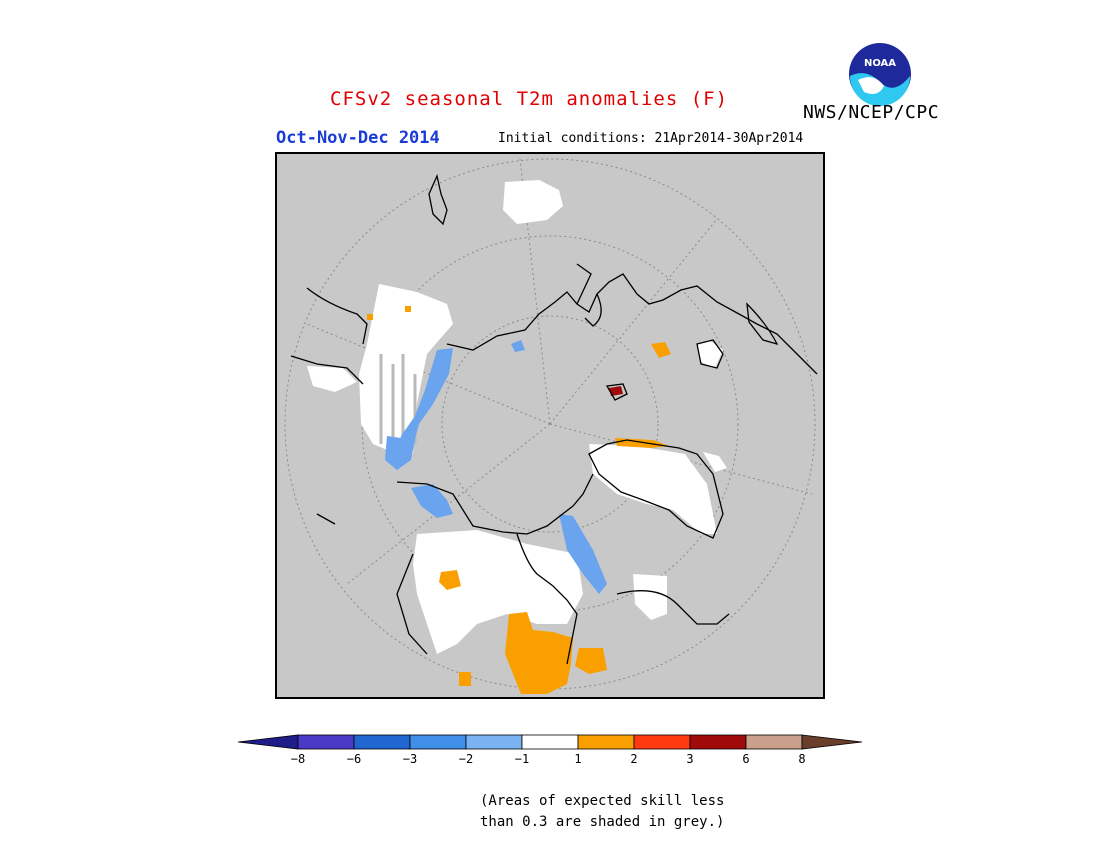 This screenshot has height=850, width=1100. I want to click on forecast-period: Oct-Nov-Dec 2014, so click(358, 138).